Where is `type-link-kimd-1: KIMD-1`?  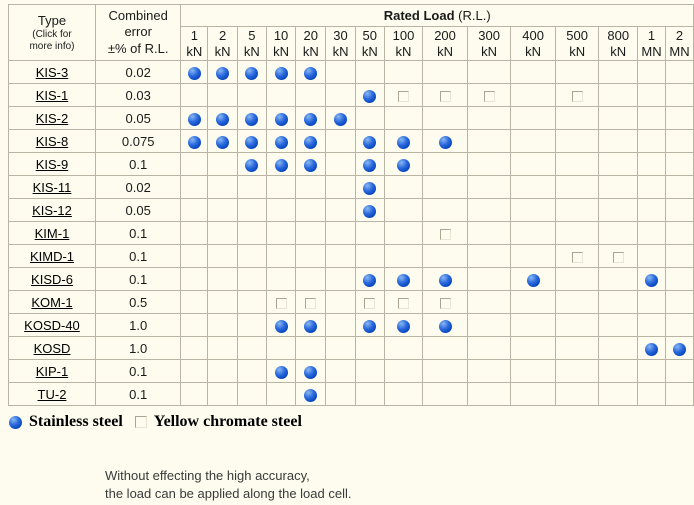 type-link-kimd-1: KIMD-1 is located at coordinates (52, 256).